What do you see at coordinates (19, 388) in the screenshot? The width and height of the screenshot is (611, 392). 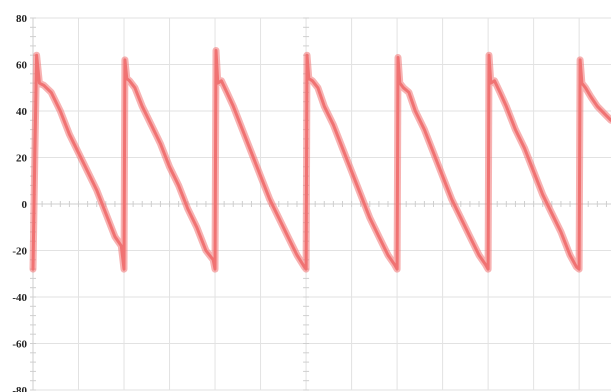 I see `y-tick-label: -80` at bounding box center [19, 388].